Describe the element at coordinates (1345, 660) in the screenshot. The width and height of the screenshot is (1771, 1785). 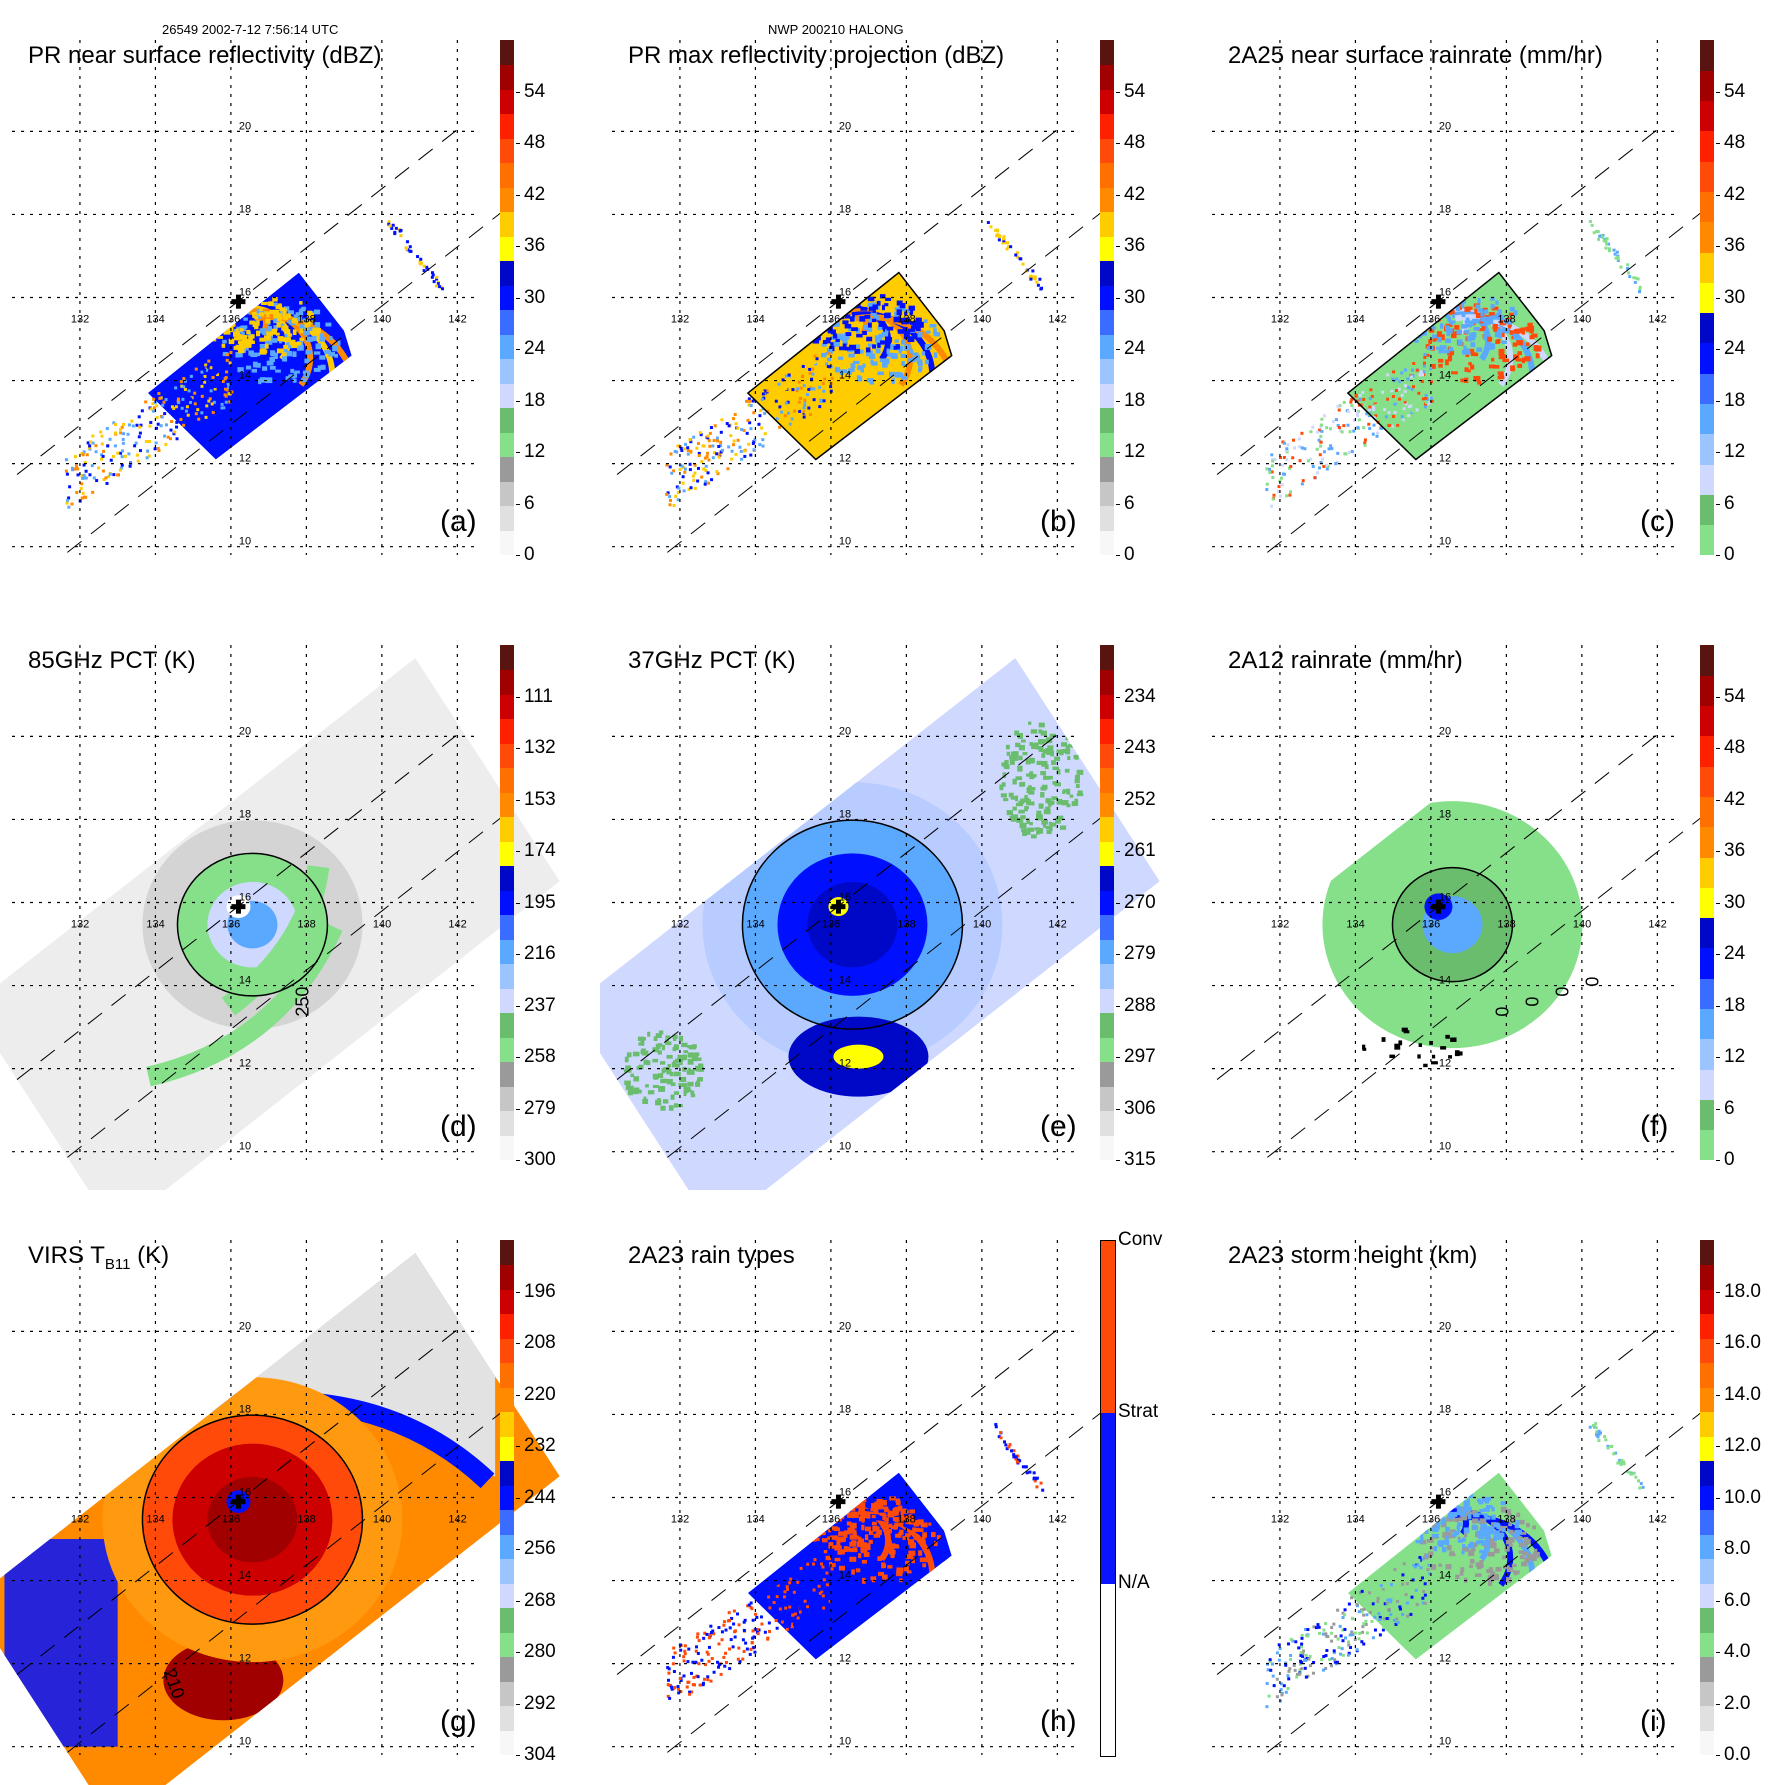
I see `panel-title: 2A12 rainrate (mm/hr)` at that location.